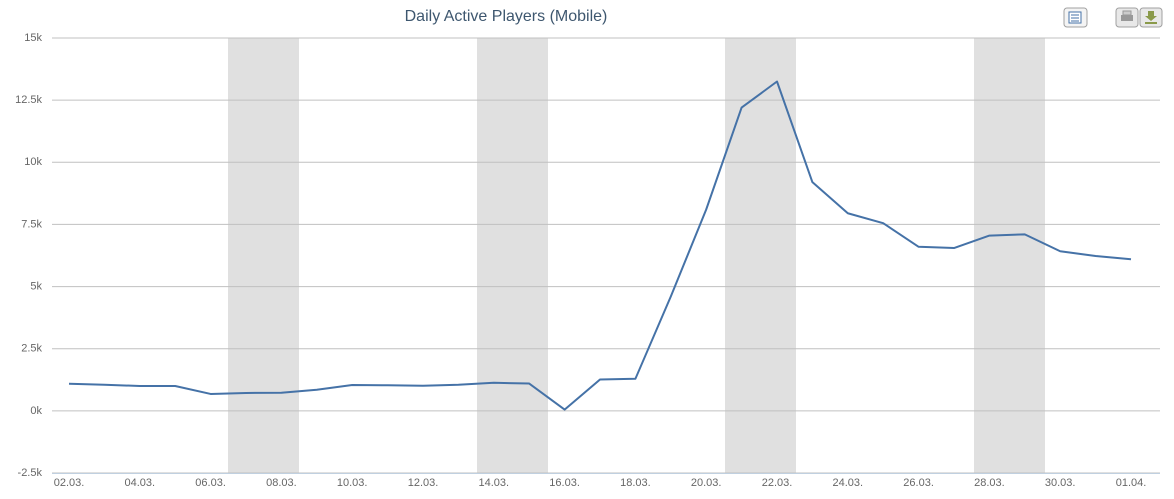 The image size is (1174, 499). What do you see at coordinates (352, 483) in the screenshot?
I see `x-tick-label: 10.03.` at bounding box center [352, 483].